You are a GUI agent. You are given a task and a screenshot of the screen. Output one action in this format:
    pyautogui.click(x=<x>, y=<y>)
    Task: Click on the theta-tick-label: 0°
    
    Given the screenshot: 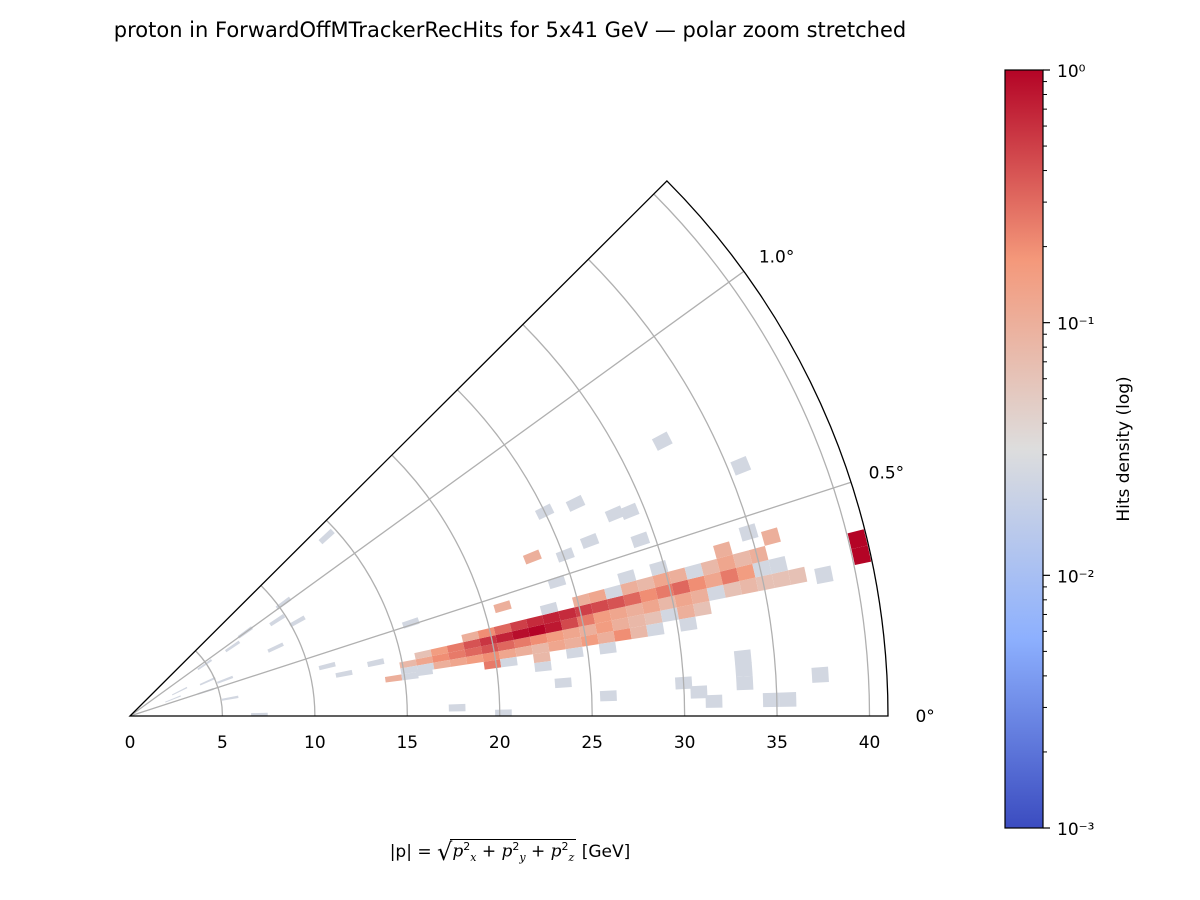 What is the action you would take?
    pyautogui.click(x=924, y=717)
    